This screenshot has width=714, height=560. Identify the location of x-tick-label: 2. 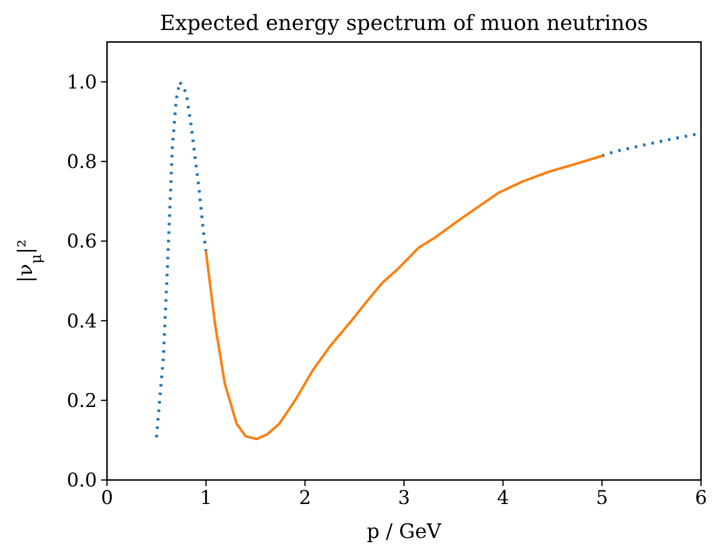
(305, 498).